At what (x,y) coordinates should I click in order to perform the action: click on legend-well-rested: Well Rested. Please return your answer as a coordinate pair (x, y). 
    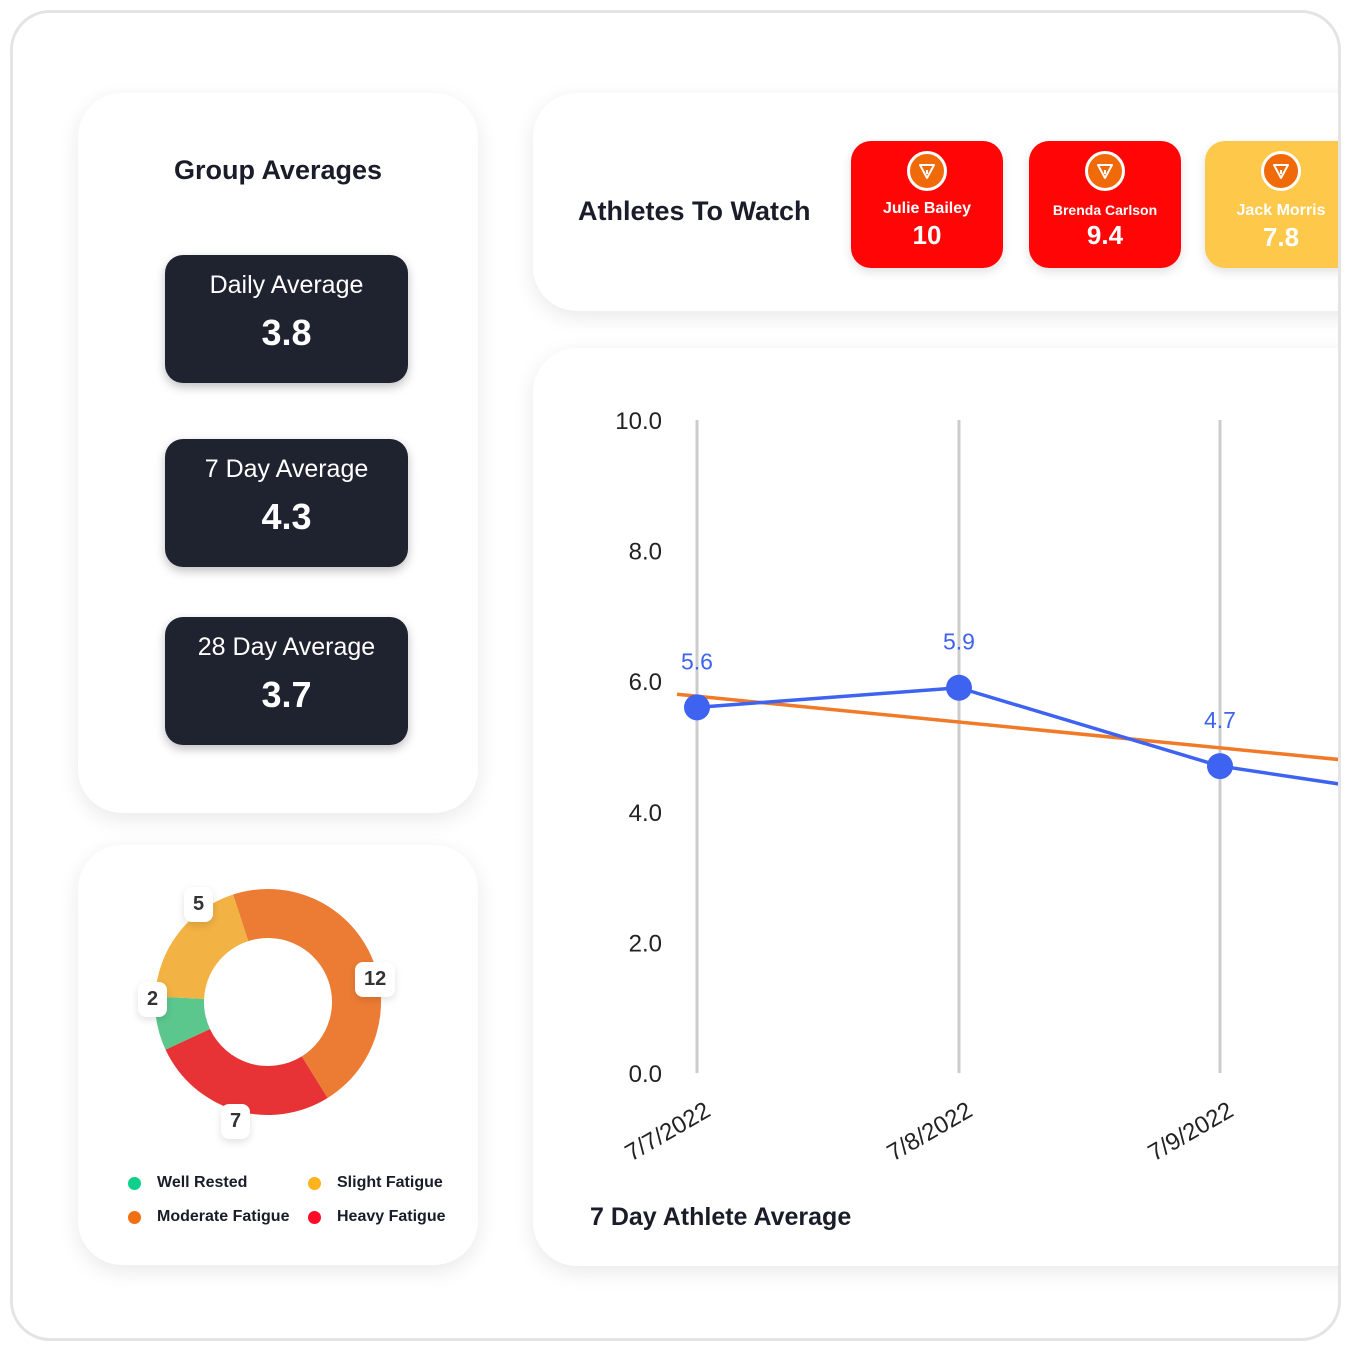
    Looking at the image, I should click on (187, 1183).